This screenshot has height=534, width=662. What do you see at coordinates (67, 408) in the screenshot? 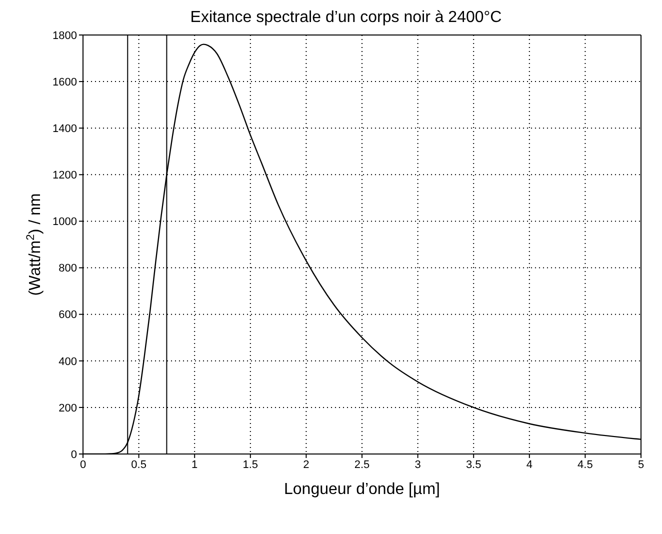
I see `y-tick-label: 200` at bounding box center [67, 408].